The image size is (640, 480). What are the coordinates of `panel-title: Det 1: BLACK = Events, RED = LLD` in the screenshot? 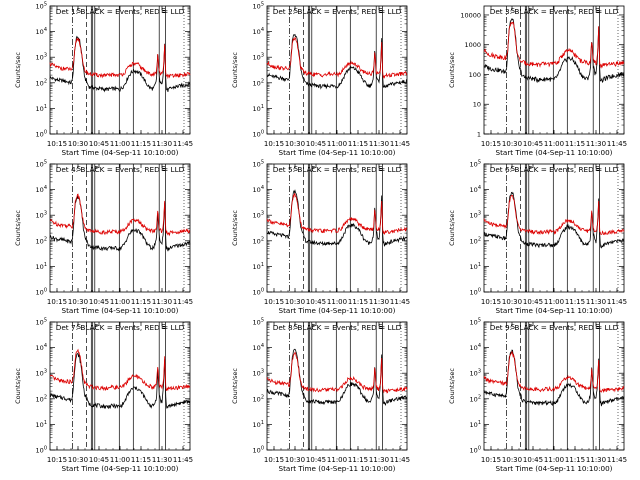 It's located at (120, 11).